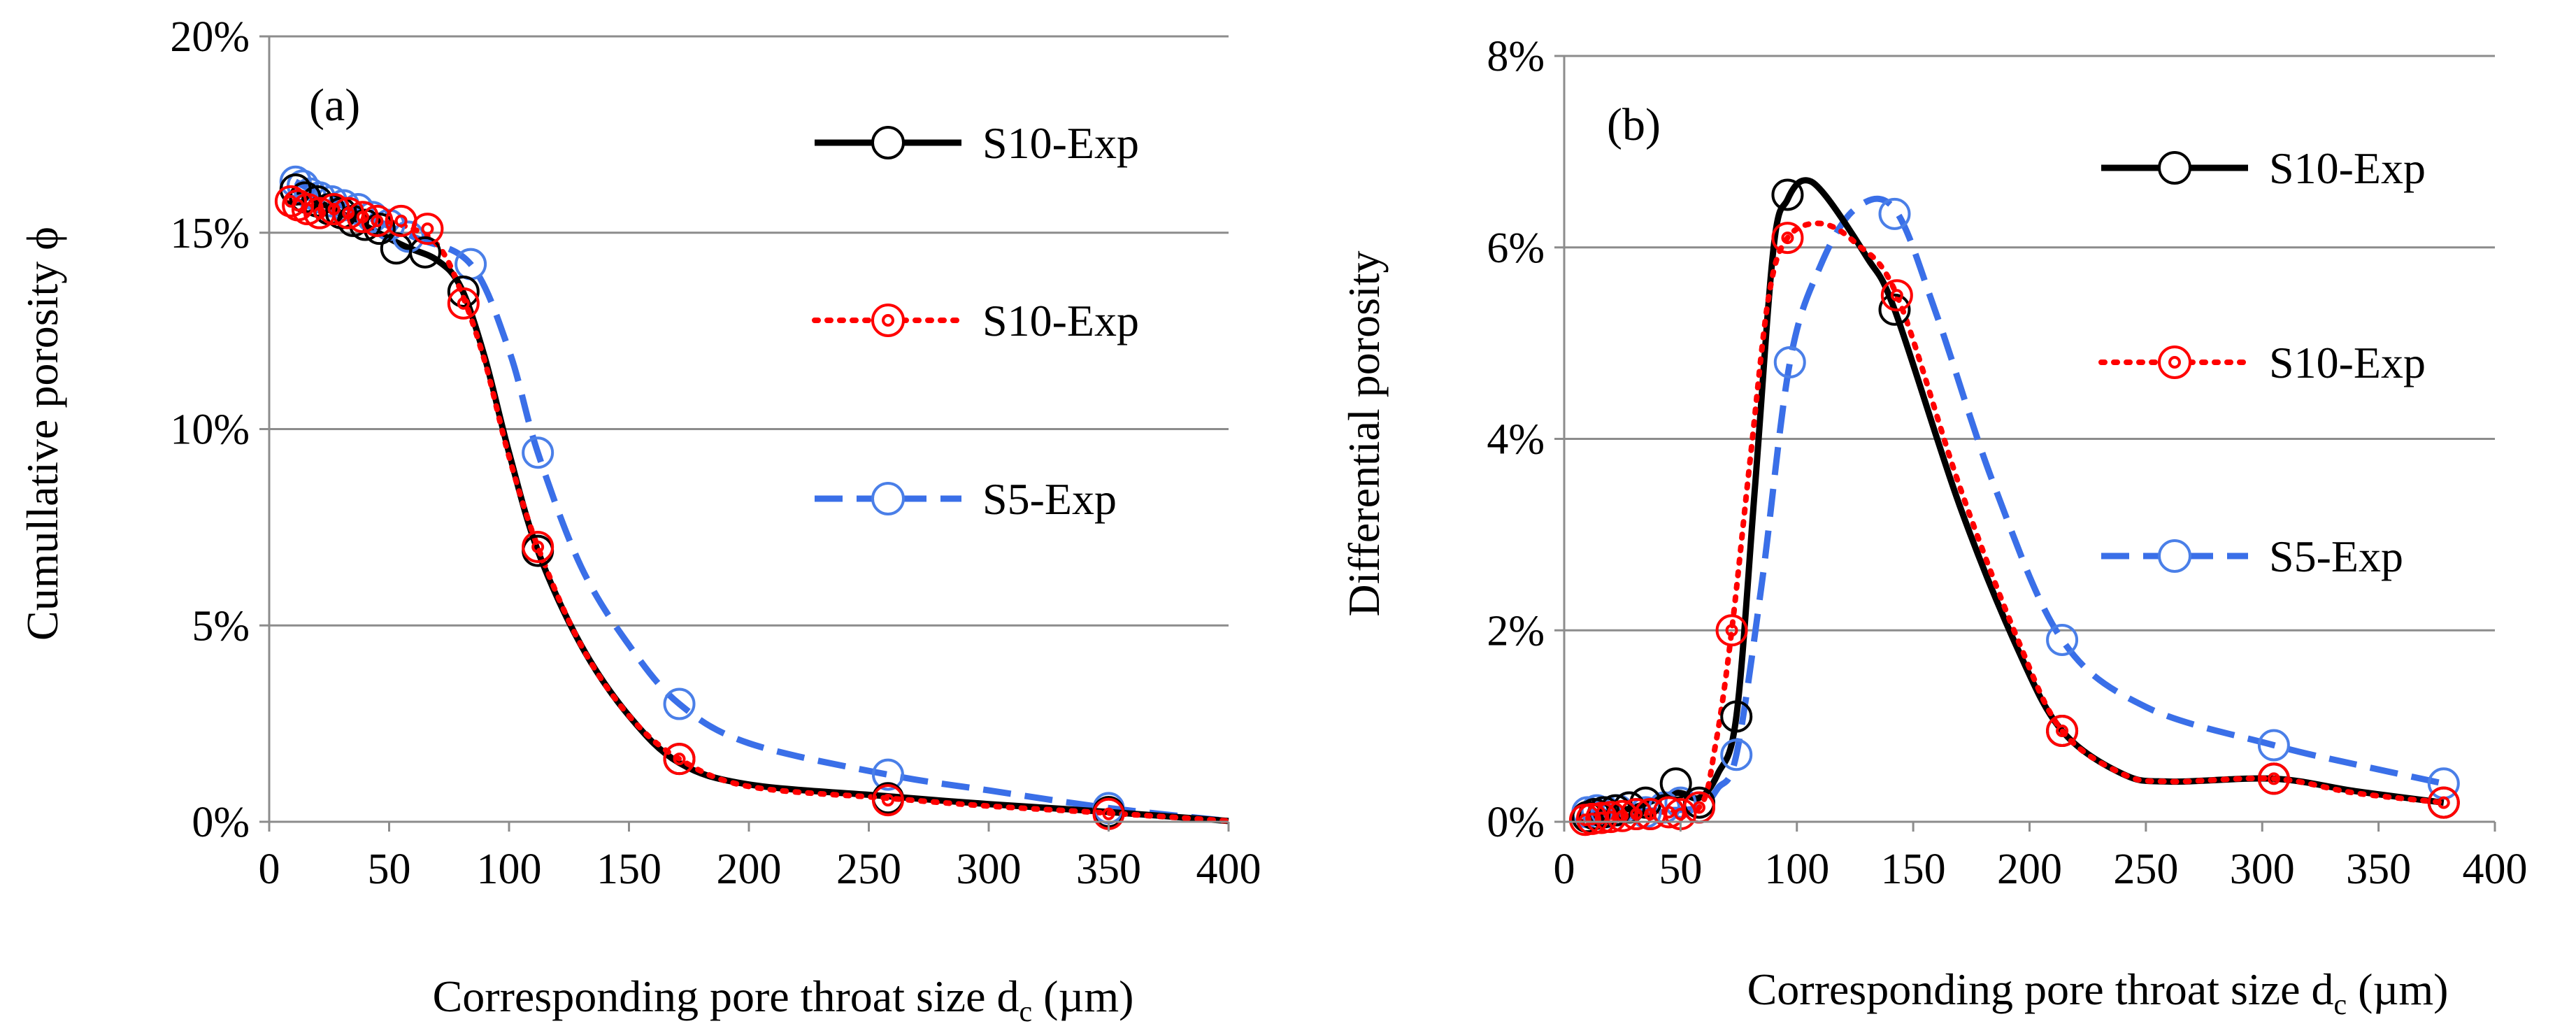 This screenshot has height=1033, width=2576. I want to click on panel-a-legend-label-1: S10-Exp, so click(1060, 143).